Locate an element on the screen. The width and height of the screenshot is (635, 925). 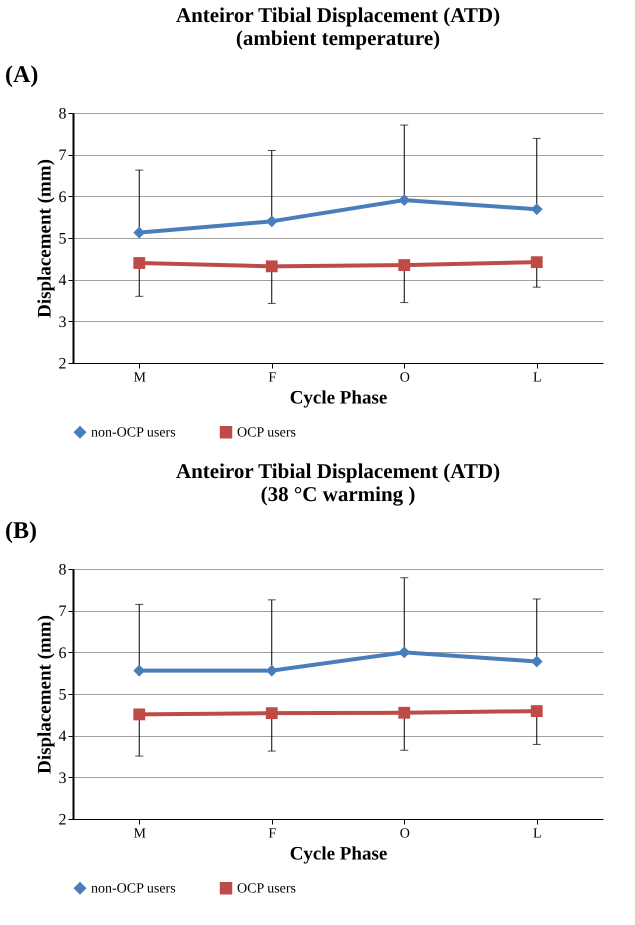
chart-title: Anteiror Tibial Displacement (ATD) (38 °C warming ) is located at coordinates (338, 482).